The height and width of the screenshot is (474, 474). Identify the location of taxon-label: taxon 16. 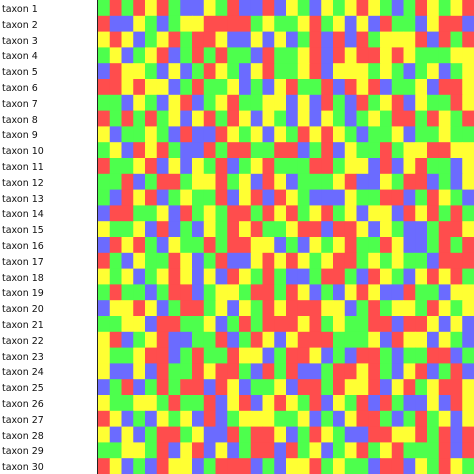
(23, 246).